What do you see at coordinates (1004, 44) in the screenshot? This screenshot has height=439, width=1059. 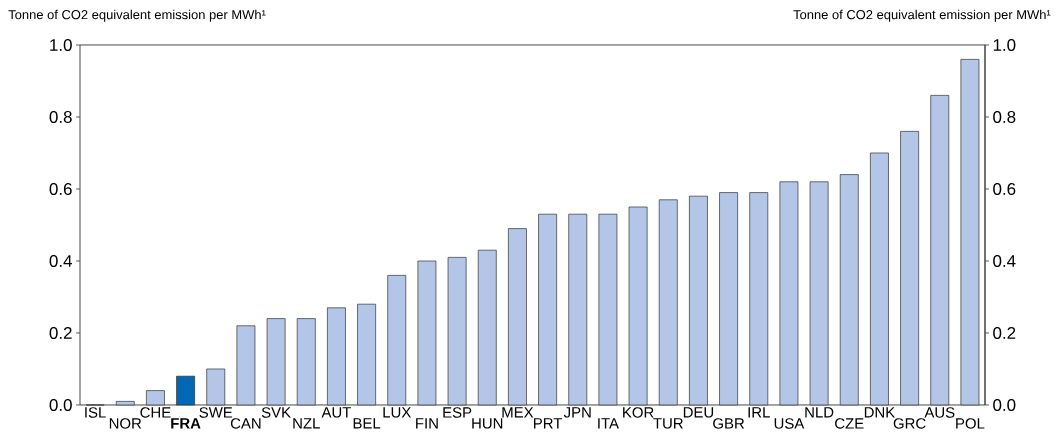 I see `y2-tick-label: 1.0` at bounding box center [1004, 44].